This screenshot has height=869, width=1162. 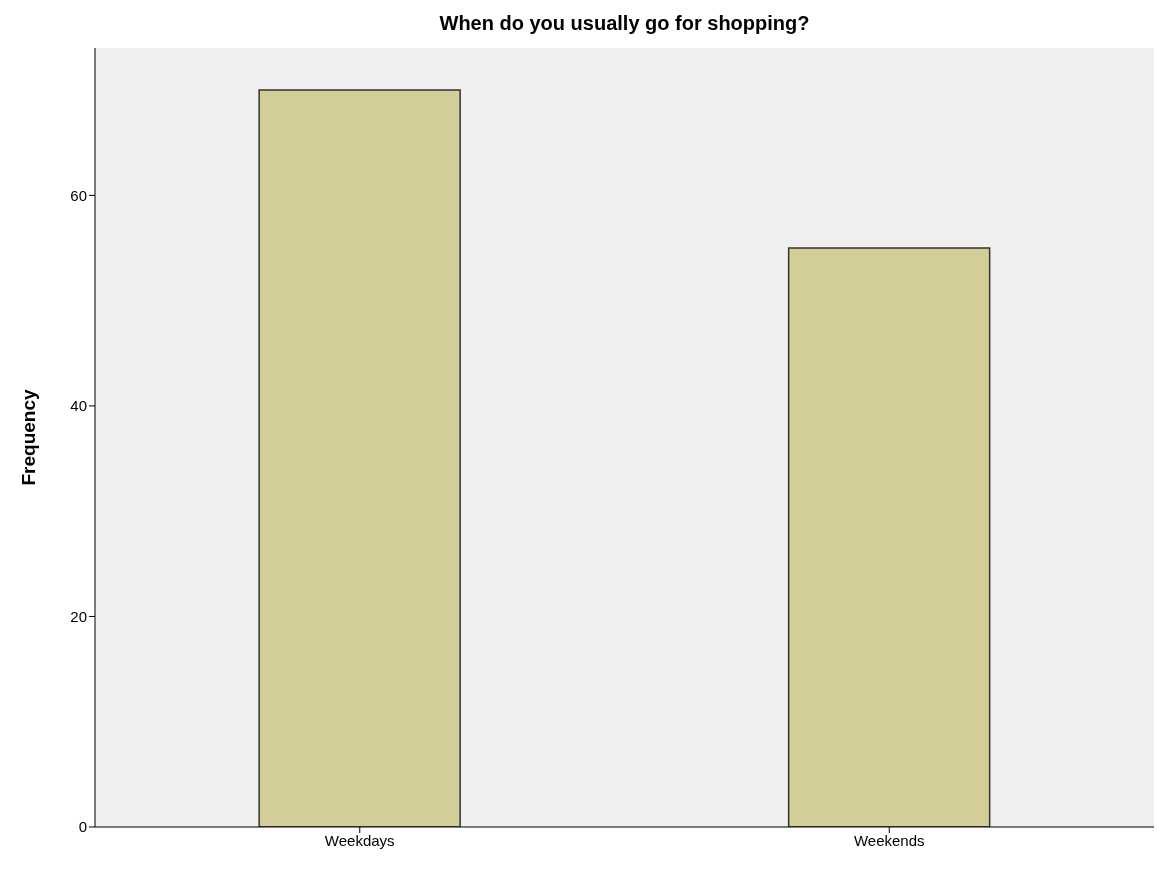 I want to click on chart-title: When do you usually go for shopping?, so click(x=624, y=23).